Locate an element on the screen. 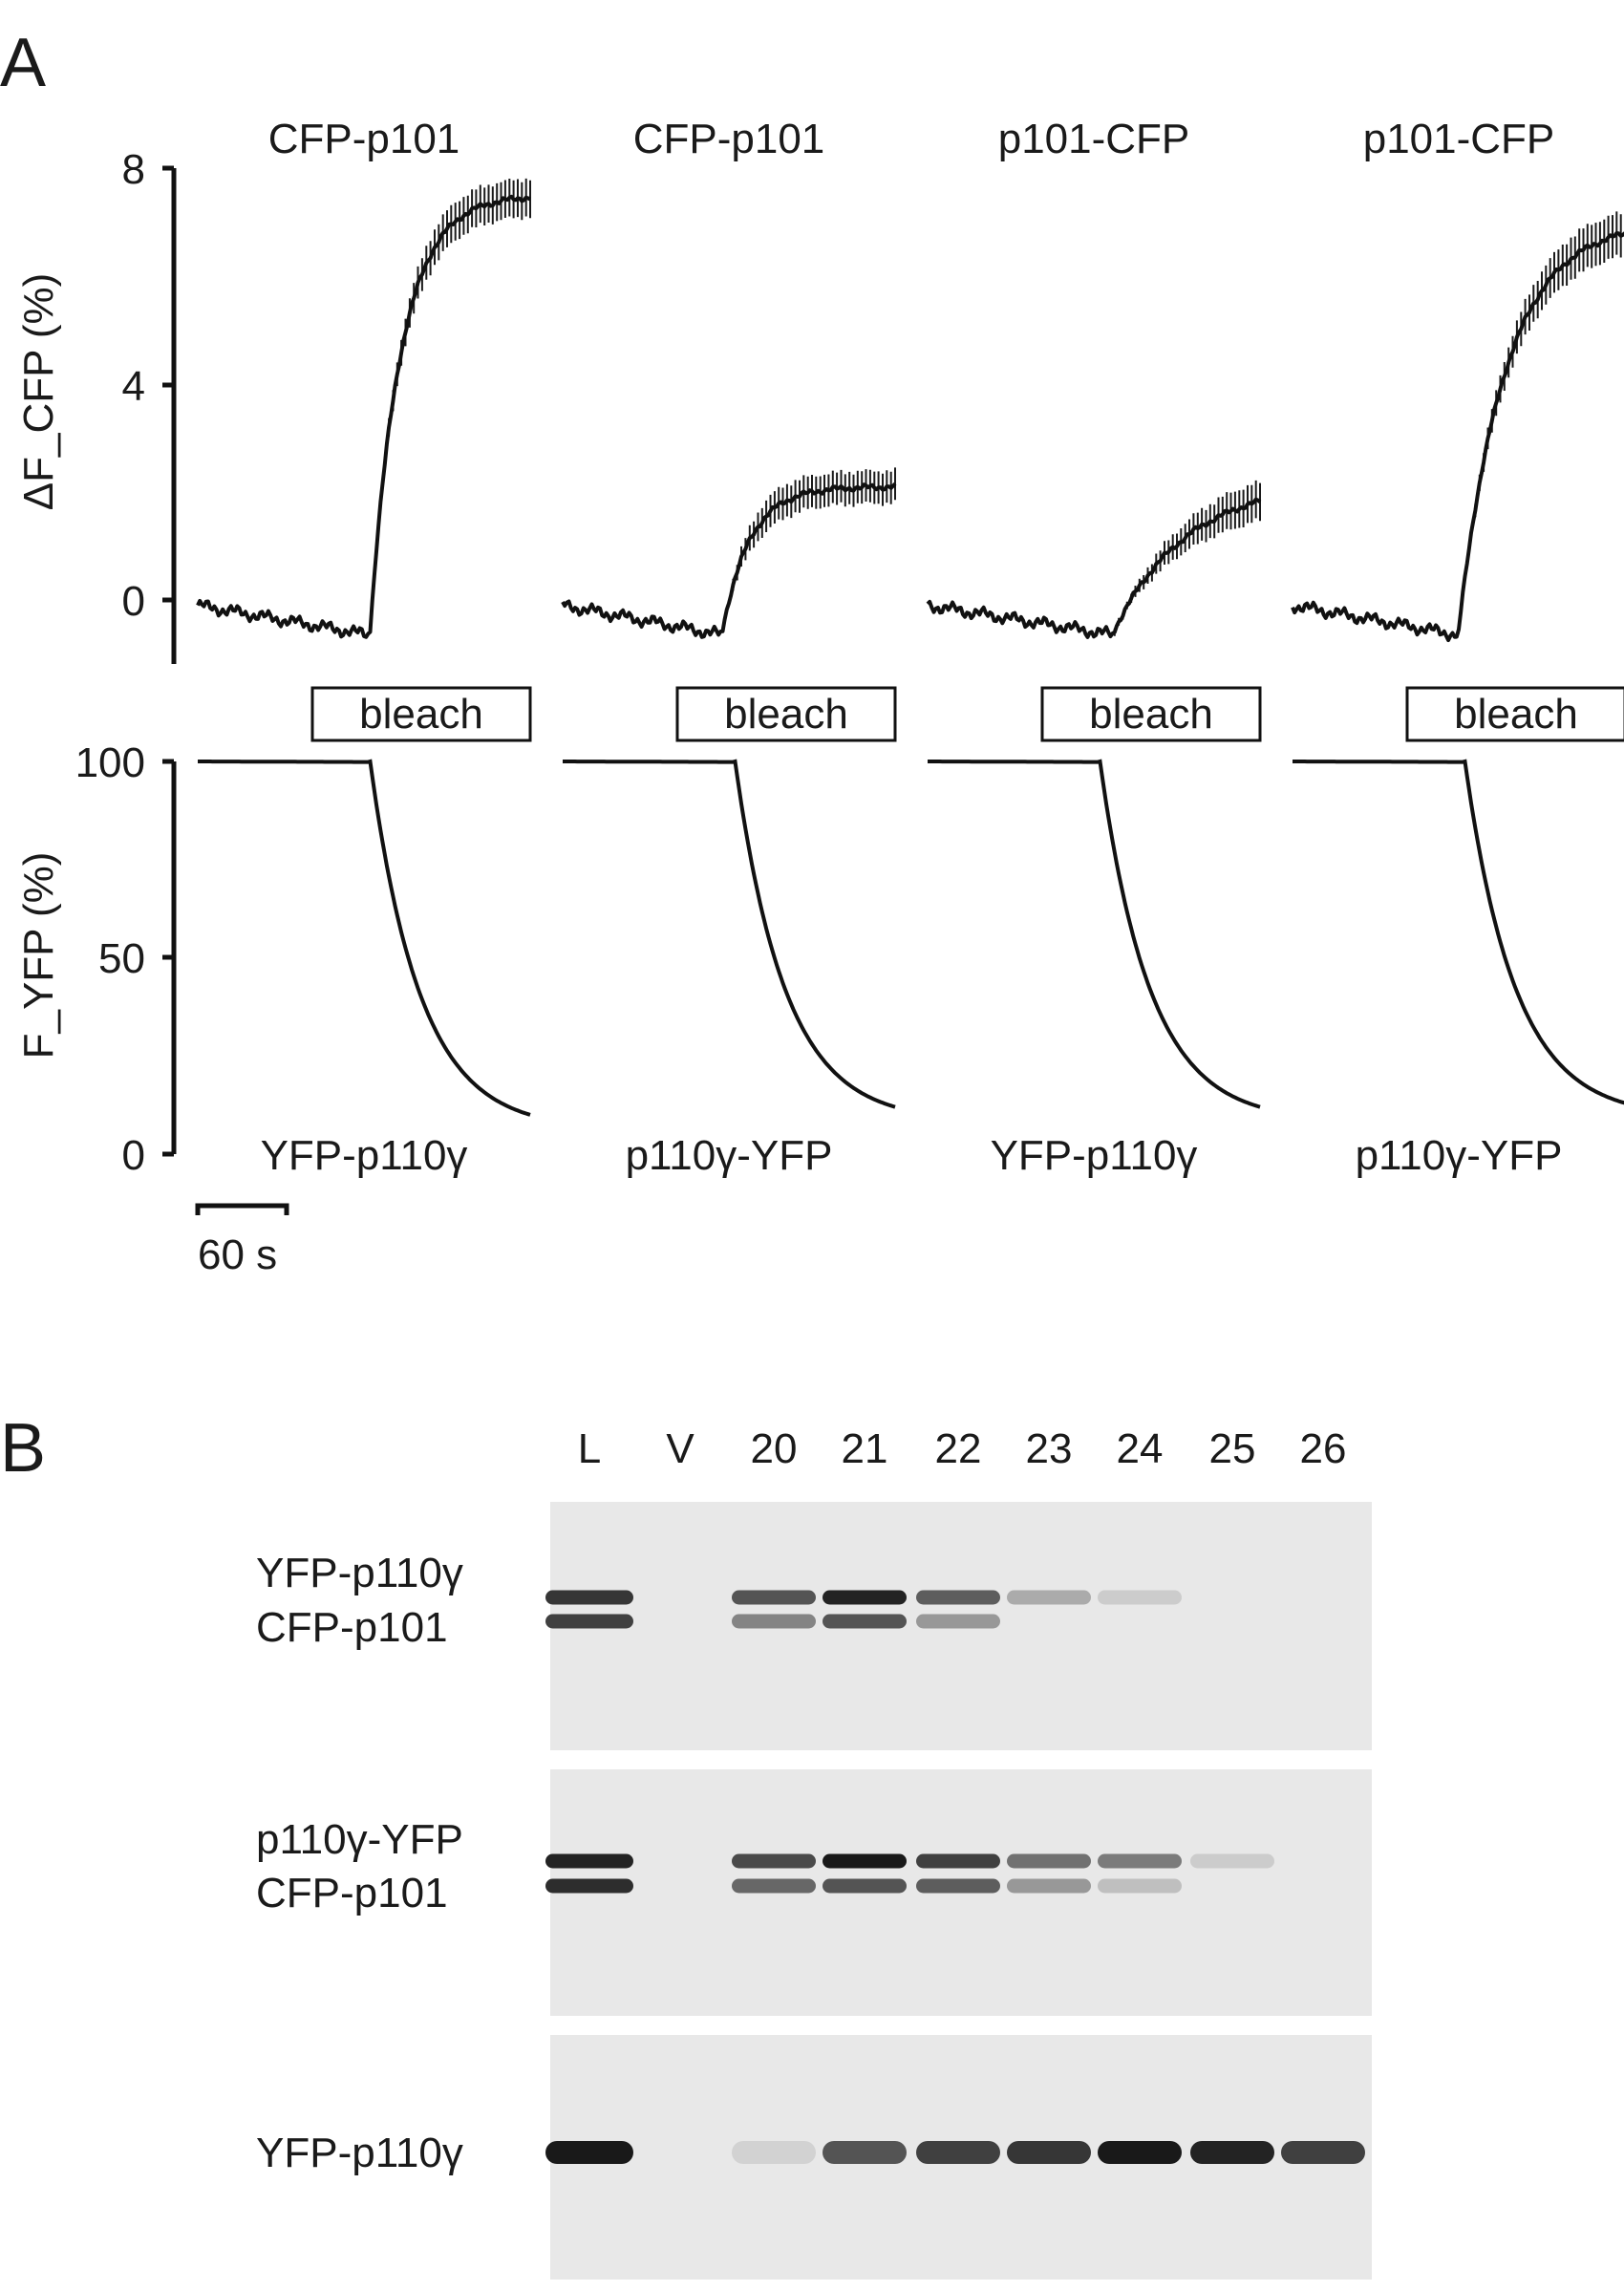 This screenshot has width=1624, height=2291. lane-label: L is located at coordinates (590, 1448).